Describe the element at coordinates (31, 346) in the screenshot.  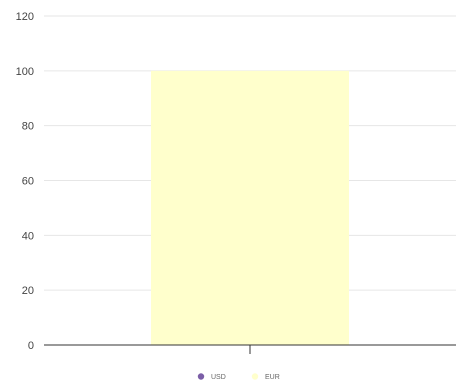
I see `y-tick-label-0: 0` at that location.